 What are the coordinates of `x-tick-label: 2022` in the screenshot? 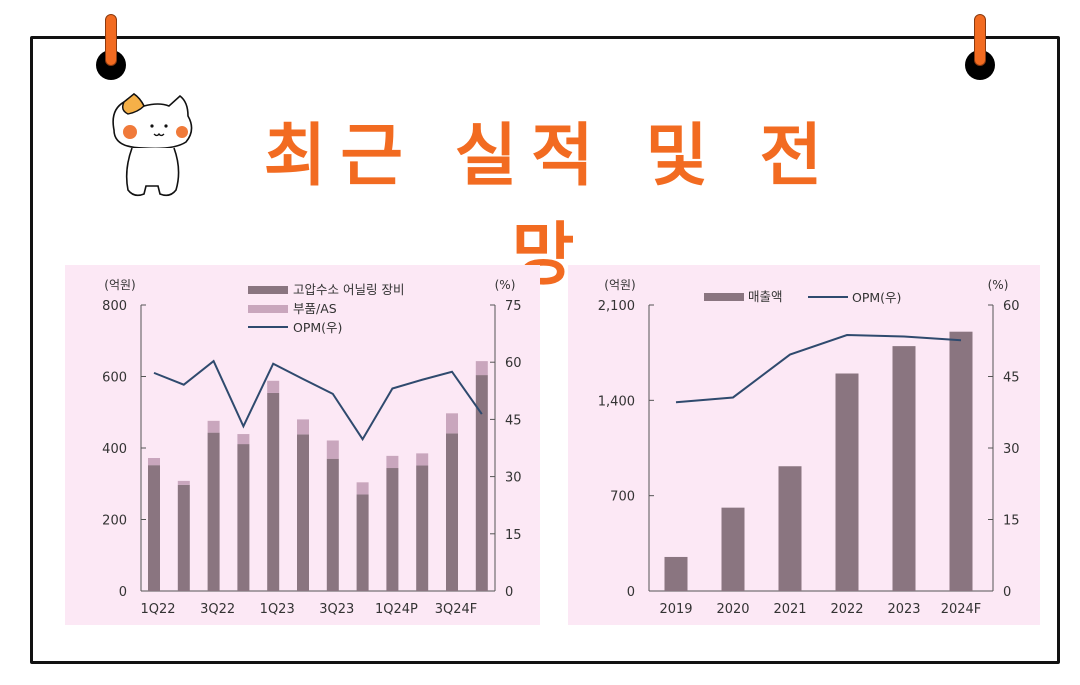 It's located at (846, 609).